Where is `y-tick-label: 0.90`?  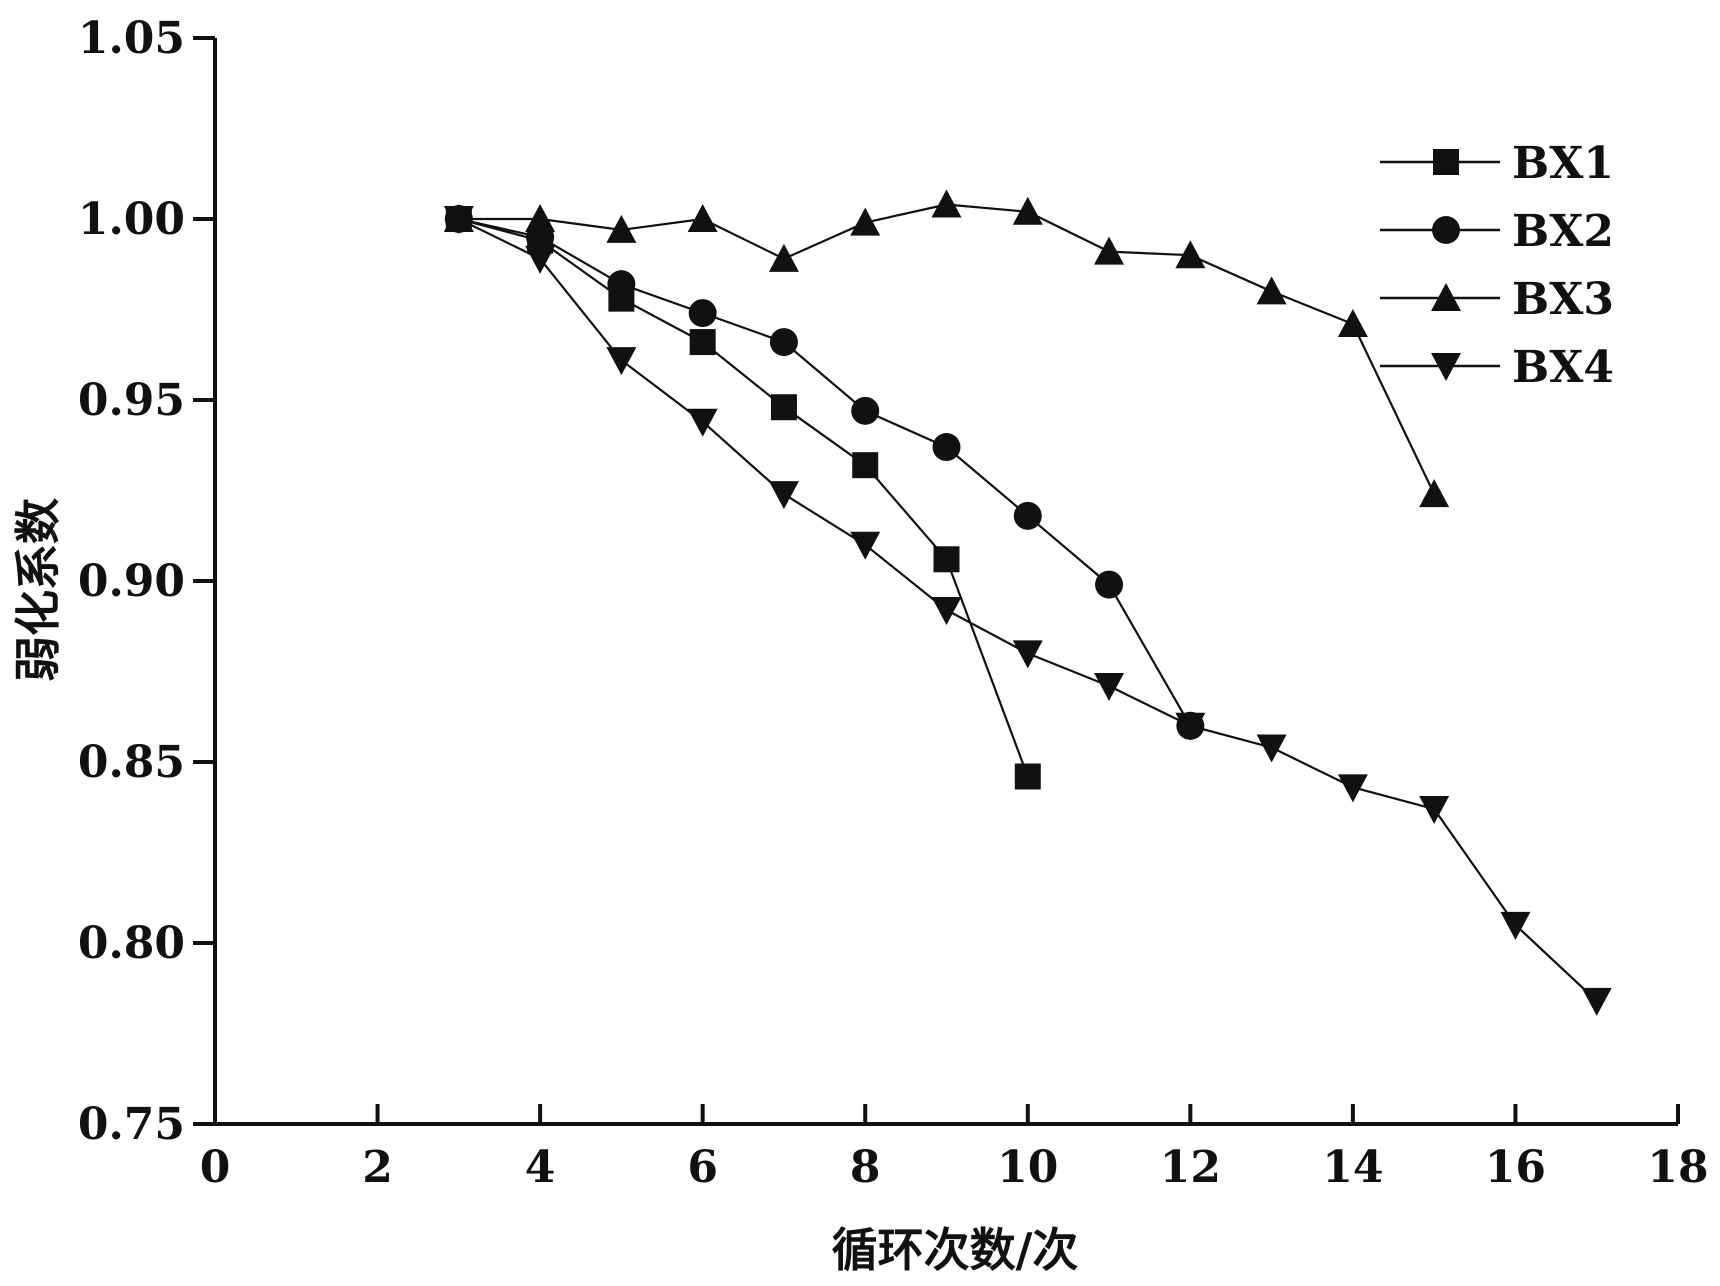 y-tick-label: 0.90 is located at coordinates (131, 581).